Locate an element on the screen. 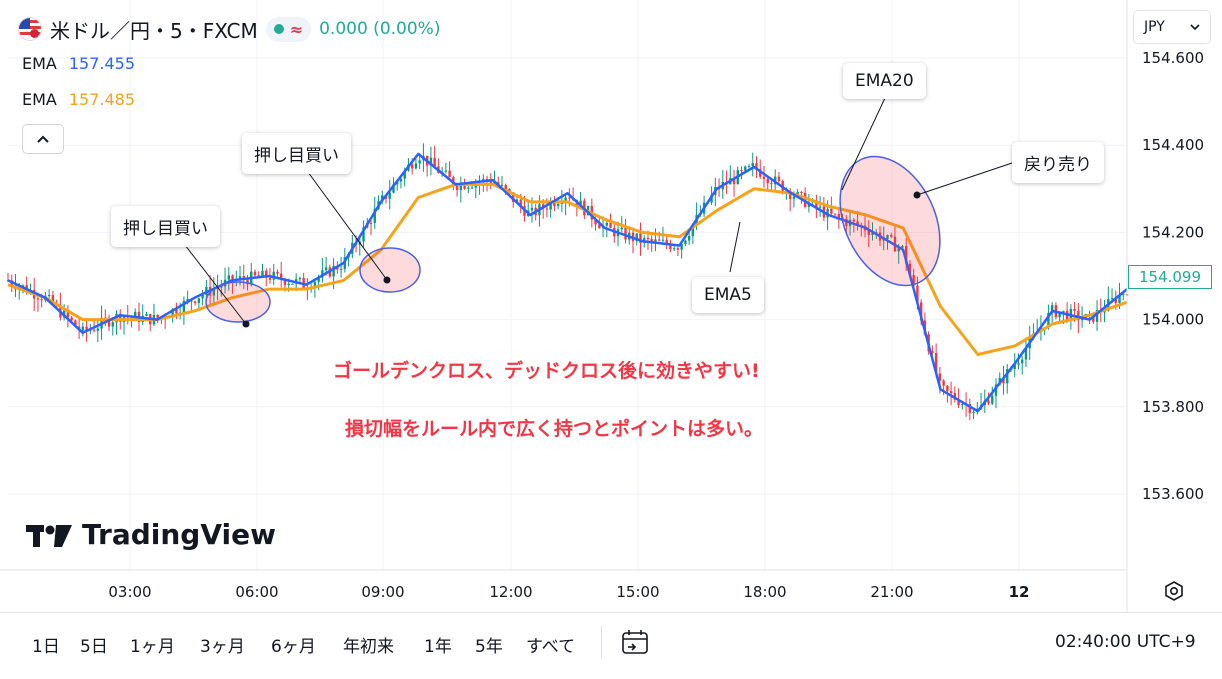 This screenshot has width=1222, height=679. highlight-ellipse-sell is located at coordinates (890, 221).